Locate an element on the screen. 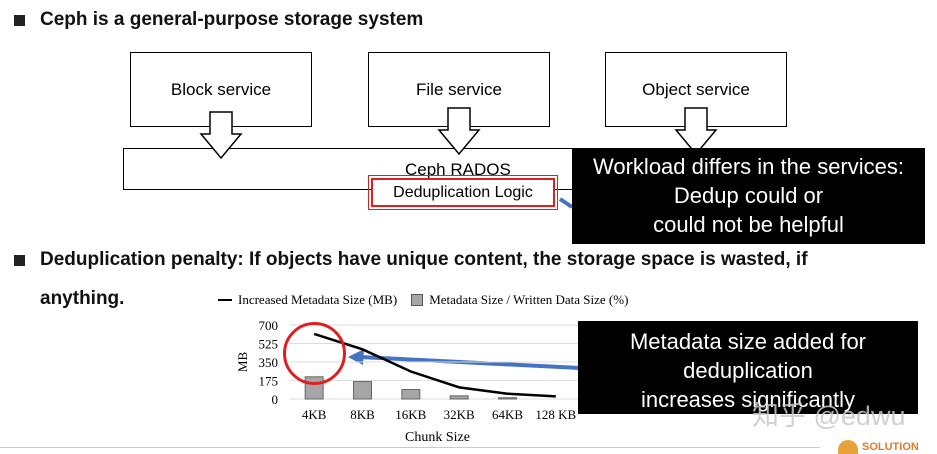 The width and height of the screenshot is (937, 454). logo: SOLUTION is located at coordinates (878, 447).